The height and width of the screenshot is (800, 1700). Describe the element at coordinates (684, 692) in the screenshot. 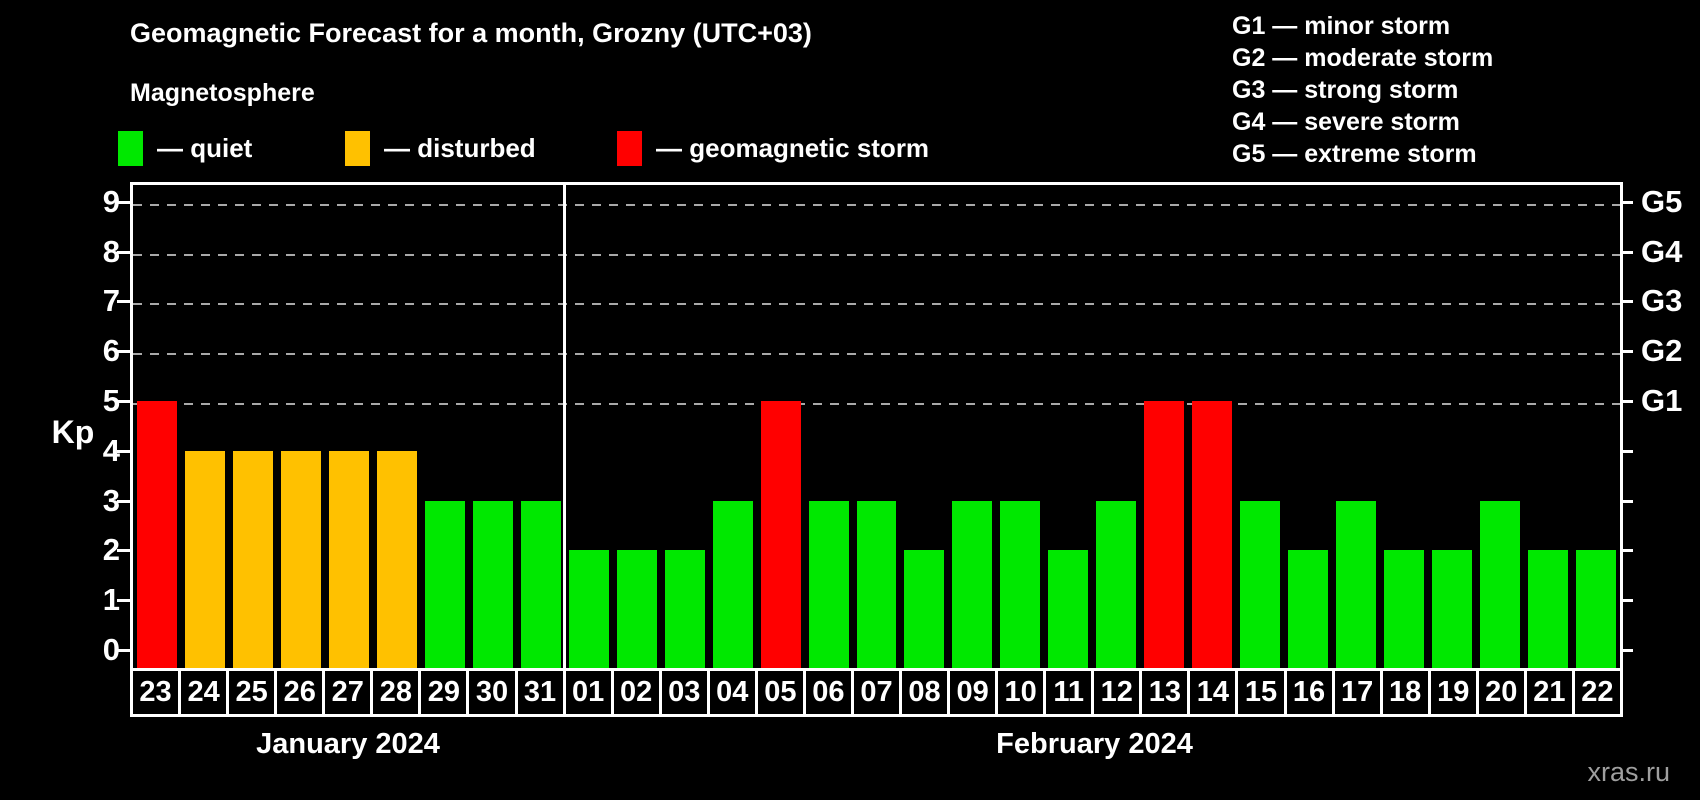

I see `day-cell: 03` at that location.